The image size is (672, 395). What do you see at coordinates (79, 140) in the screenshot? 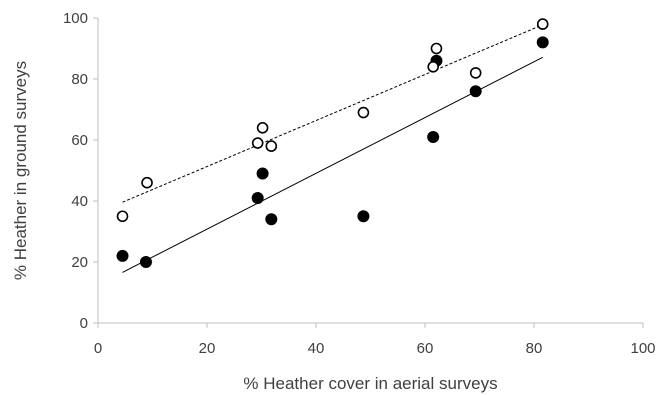
I see `y-tick-label: 60` at bounding box center [79, 140].